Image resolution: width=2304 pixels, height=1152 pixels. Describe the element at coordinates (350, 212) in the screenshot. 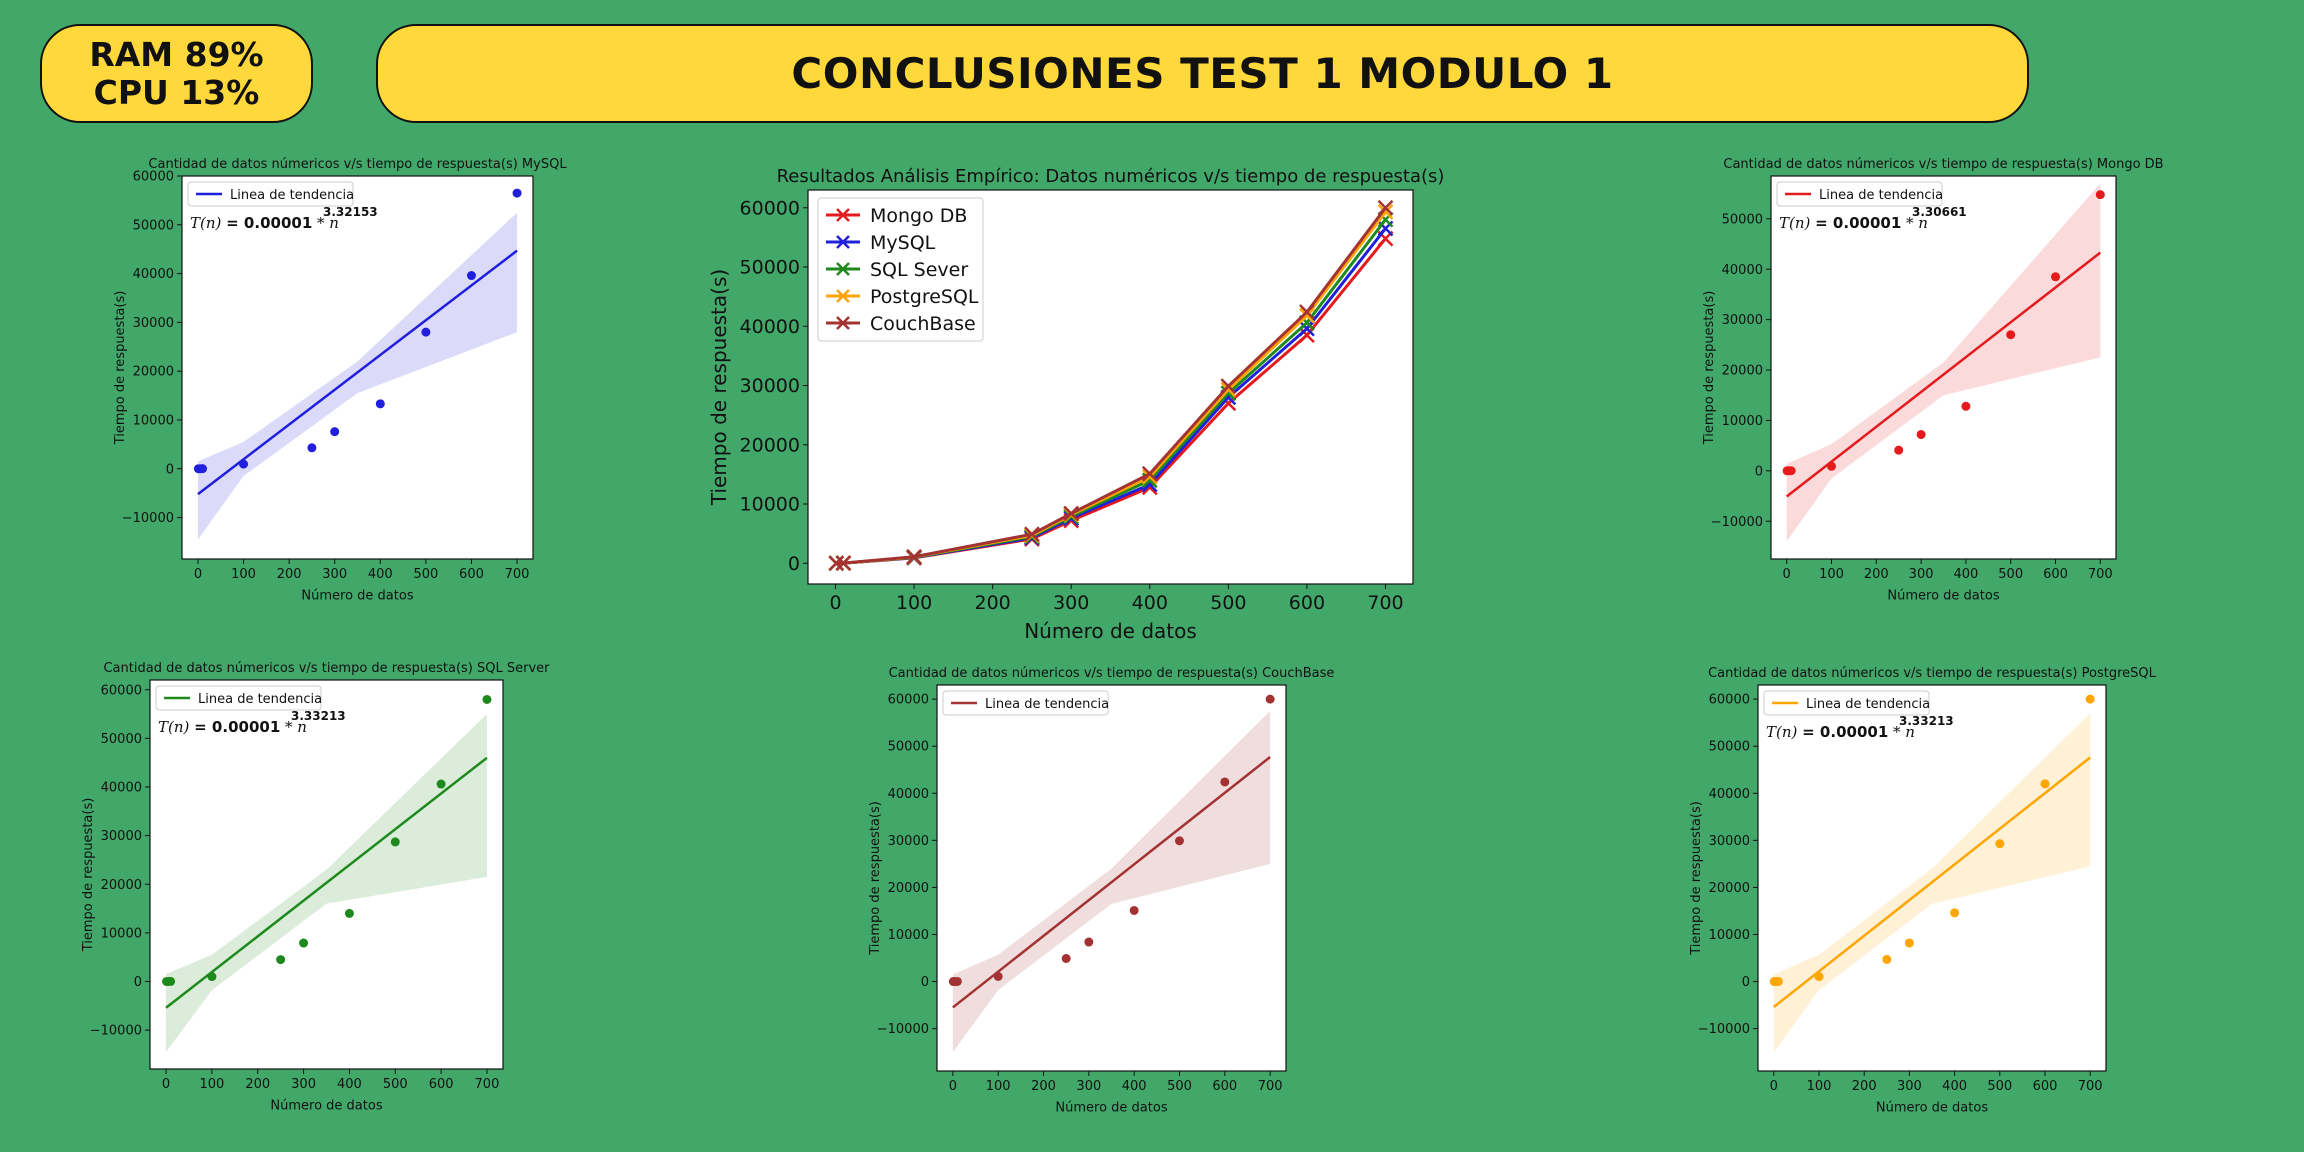

I see `formula-exponent: 3.32153` at that location.